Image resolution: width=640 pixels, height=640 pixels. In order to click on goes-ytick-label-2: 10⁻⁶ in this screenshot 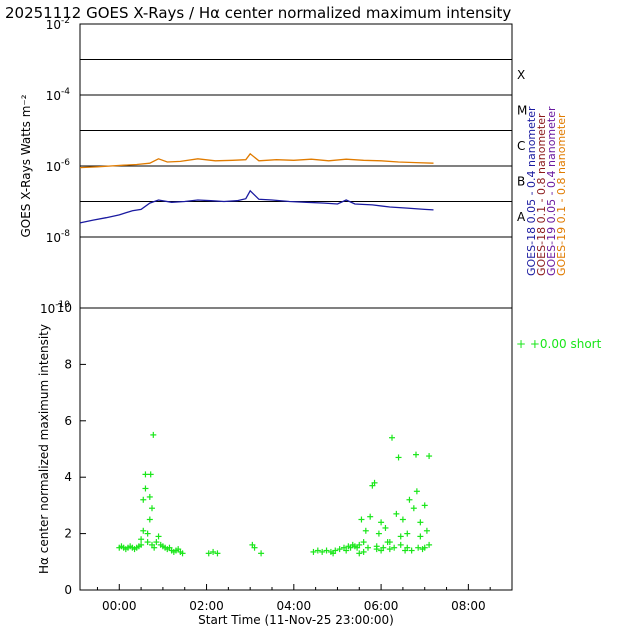, I will do `click(58, 166)`.